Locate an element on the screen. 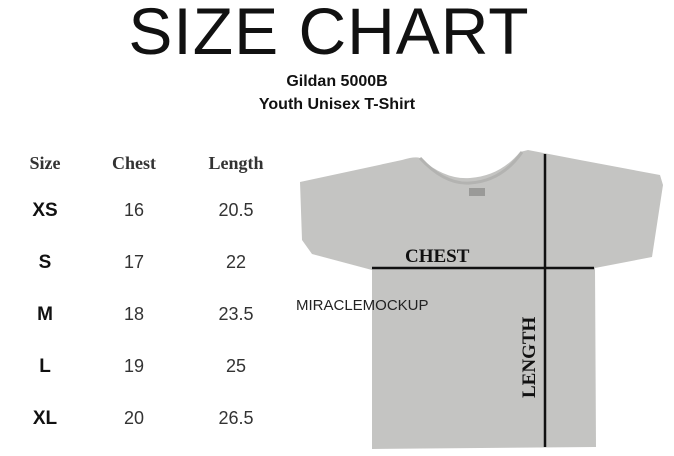 The width and height of the screenshot is (674, 456). length-cell: 20.5 is located at coordinates (236, 210).